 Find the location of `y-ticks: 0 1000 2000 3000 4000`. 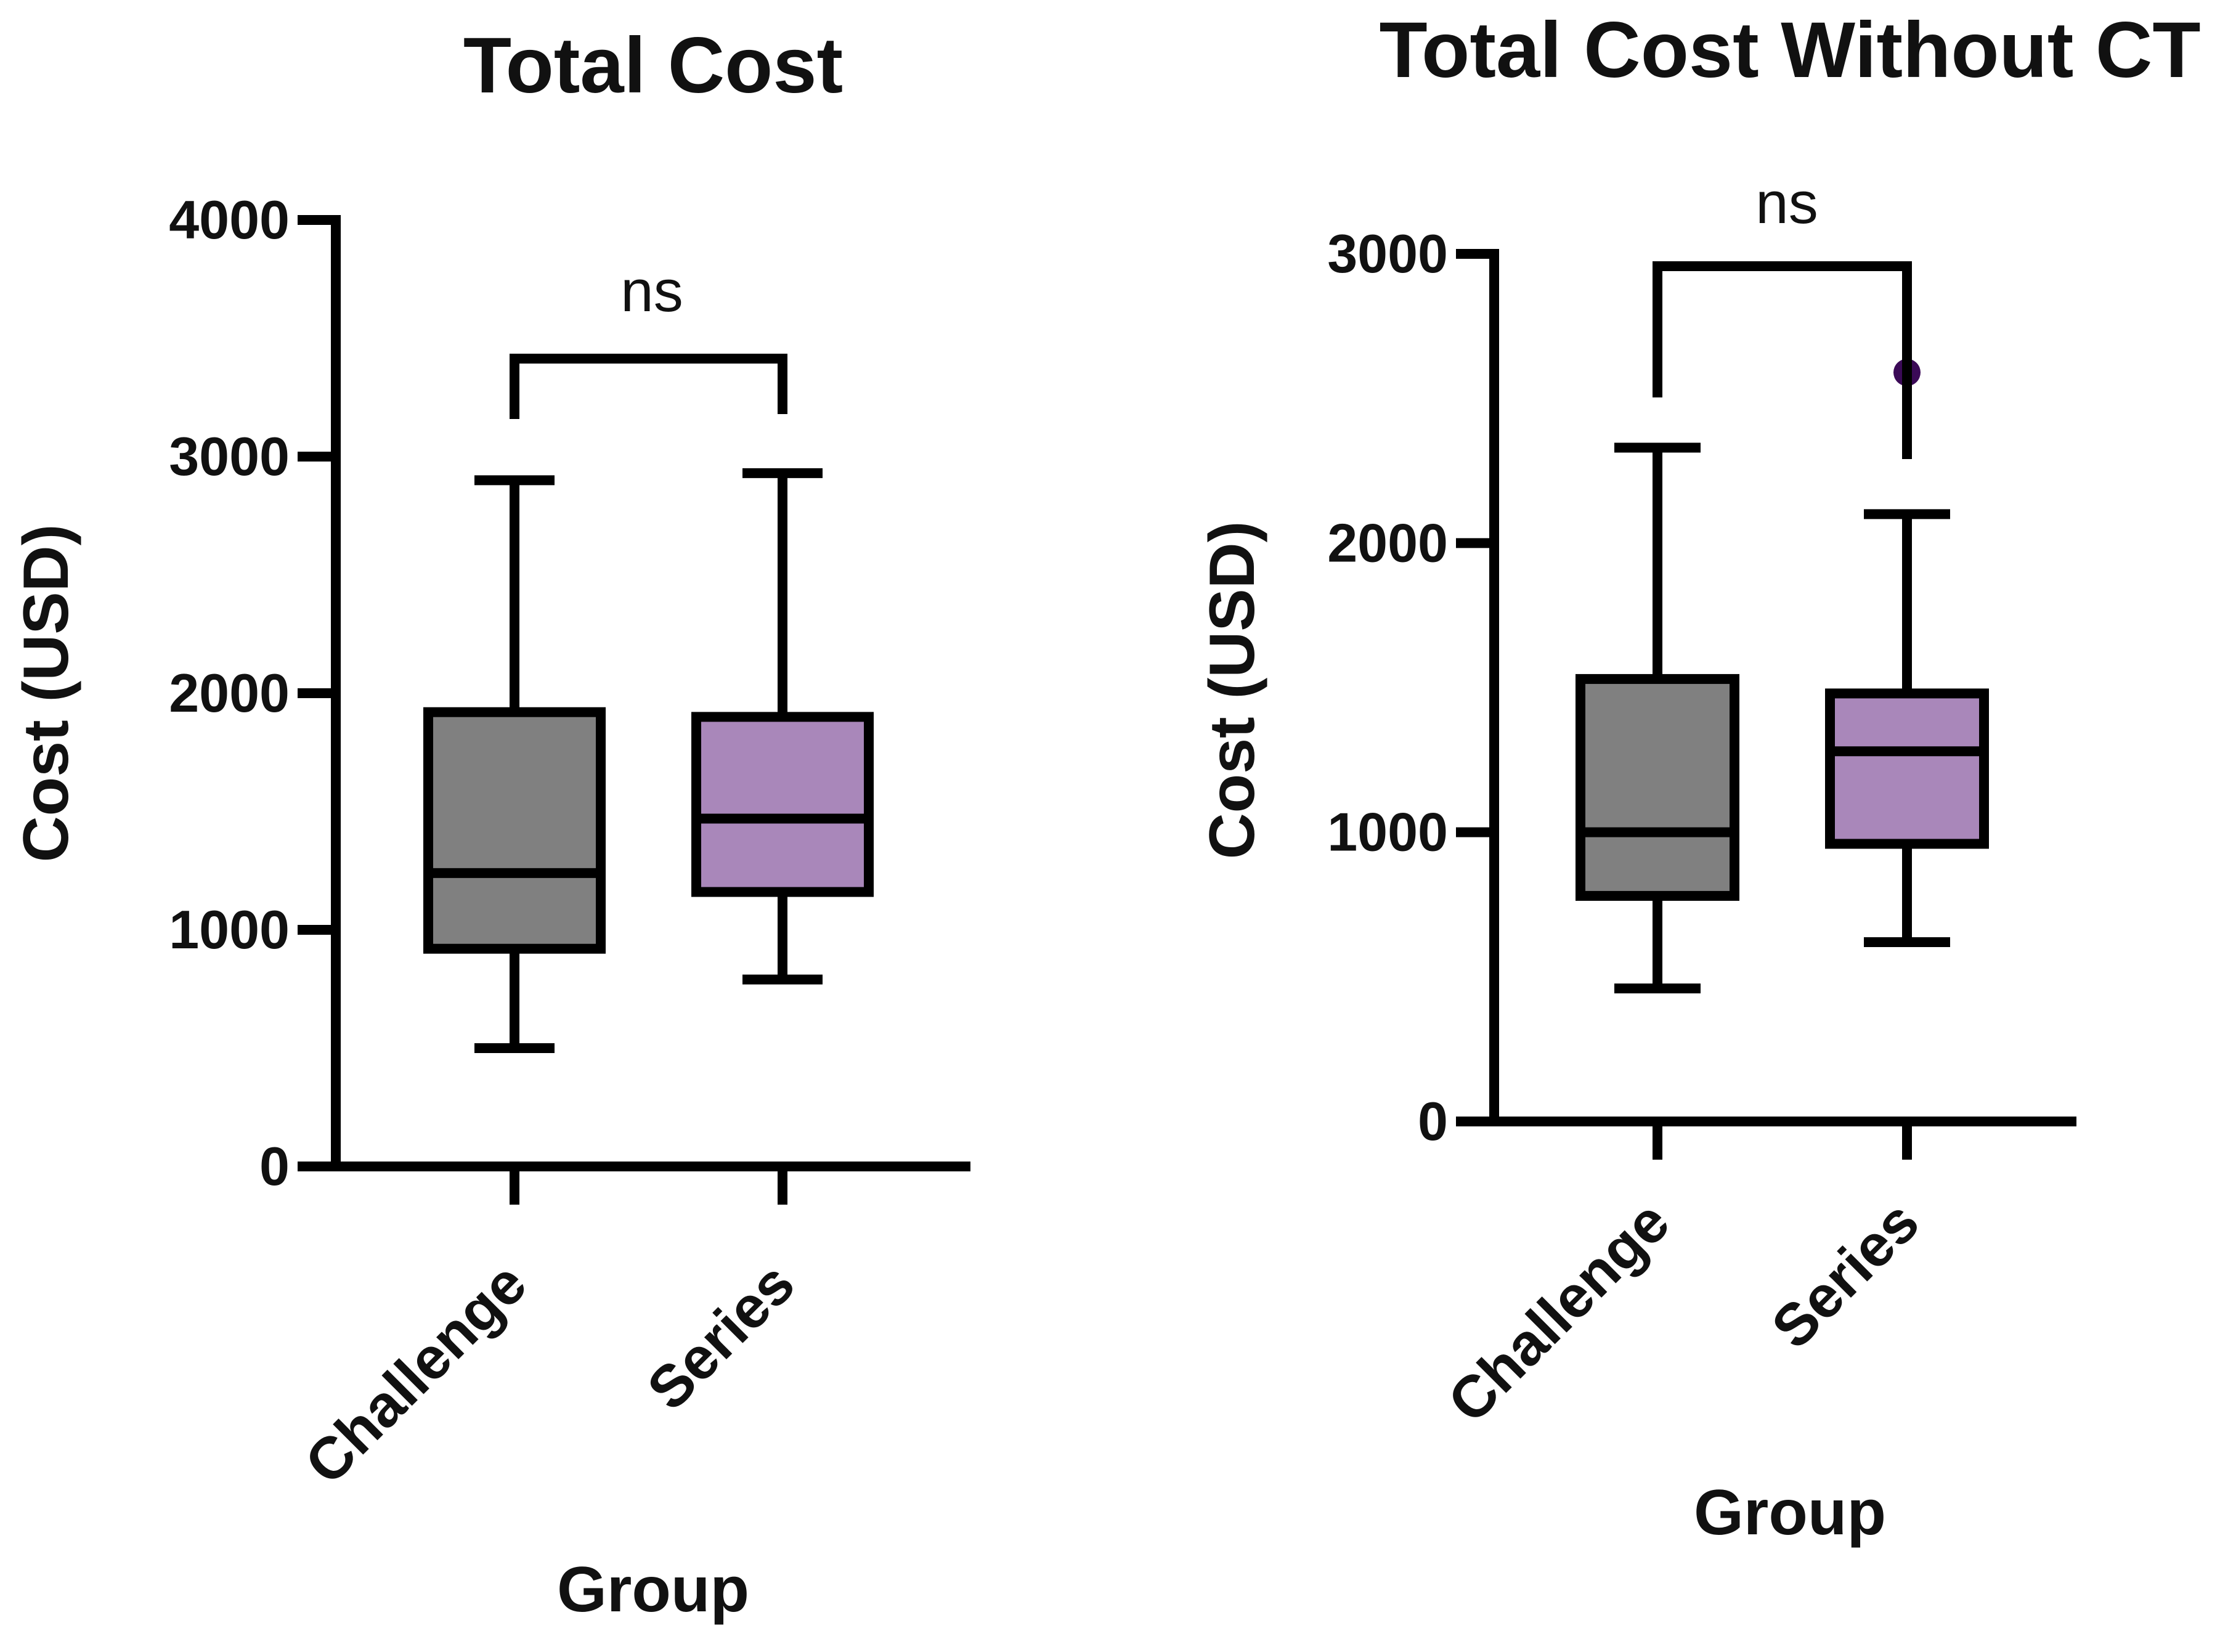

y-ticks: 0 1000 2000 3000 4000 is located at coordinates (253, 693).